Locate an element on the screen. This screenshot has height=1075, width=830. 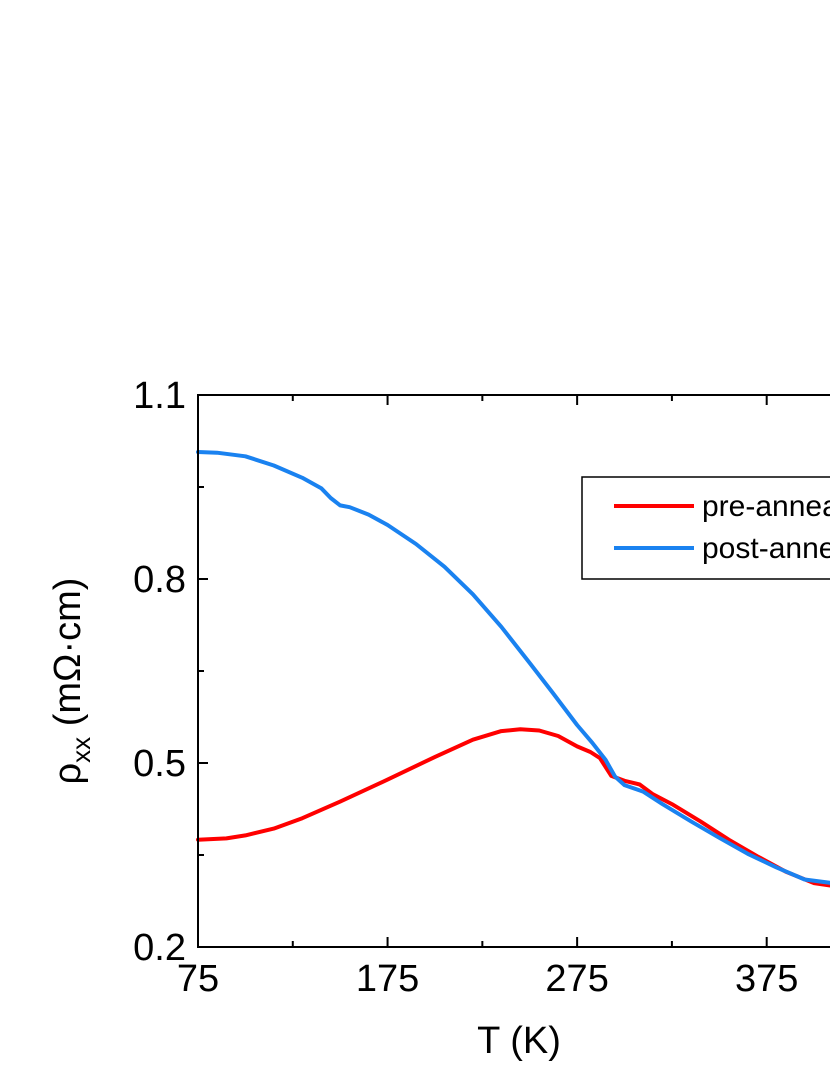
y-tick-label: 1.1 is located at coordinates (159, 396).